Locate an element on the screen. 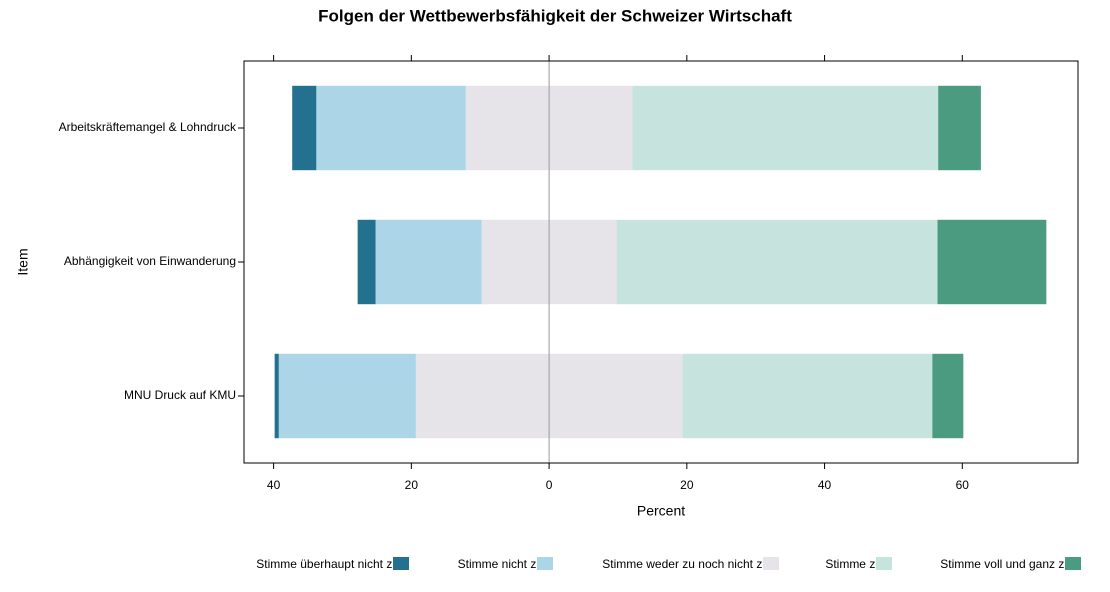  legend-label: Stimme voll und ganz zu is located at coordinates (1005, 564).